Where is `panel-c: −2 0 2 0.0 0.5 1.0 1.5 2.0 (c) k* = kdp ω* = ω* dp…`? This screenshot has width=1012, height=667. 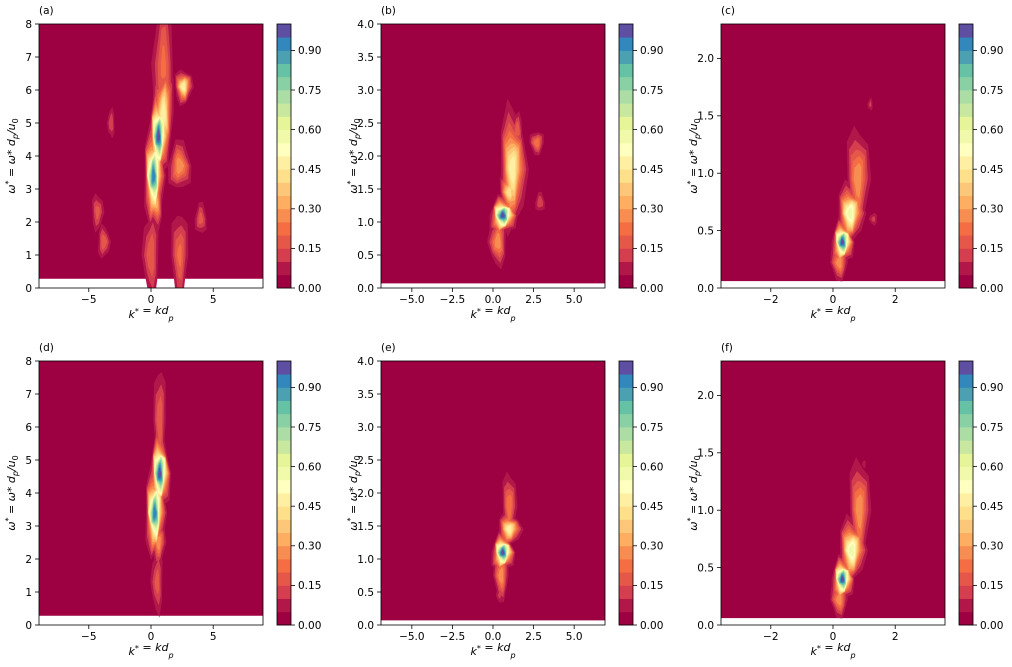 panel-c: −2 0 2 0.0 0.5 1.0 1.5 2.0 (c) k* = kdp ω* = ω* dp… is located at coordinates (816, 164).